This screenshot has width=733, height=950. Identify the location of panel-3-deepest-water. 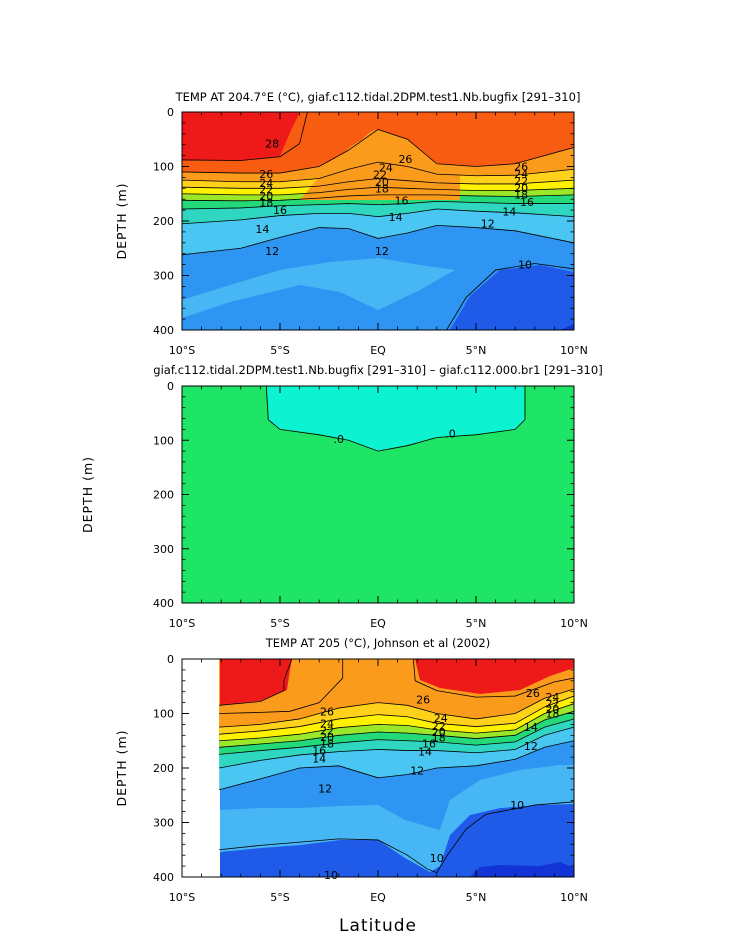
(522, 869).